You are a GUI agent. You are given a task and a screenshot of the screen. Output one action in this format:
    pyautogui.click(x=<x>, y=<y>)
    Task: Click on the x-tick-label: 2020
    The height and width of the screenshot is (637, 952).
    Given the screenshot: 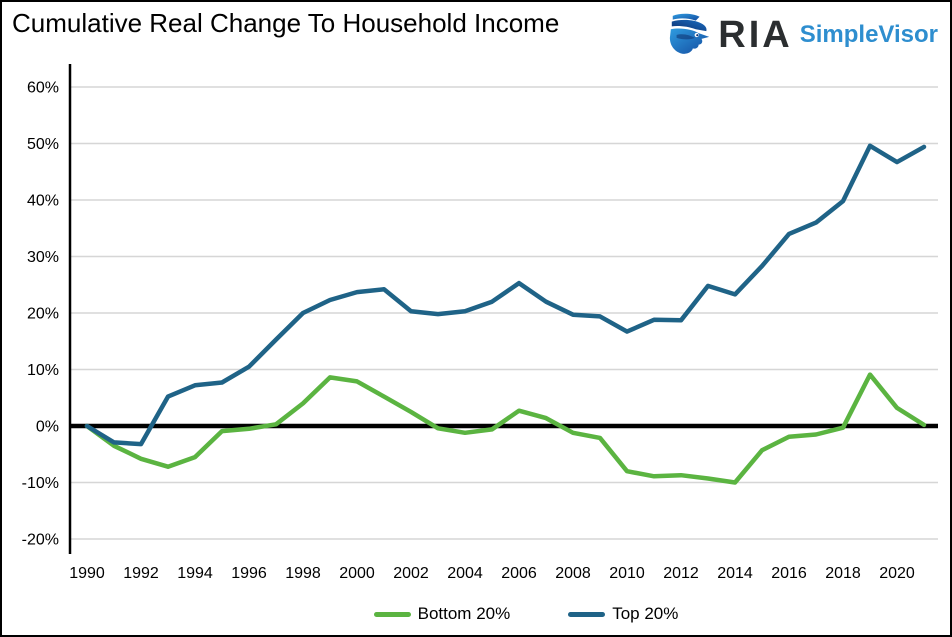 What is the action you would take?
    pyautogui.click(x=897, y=573)
    